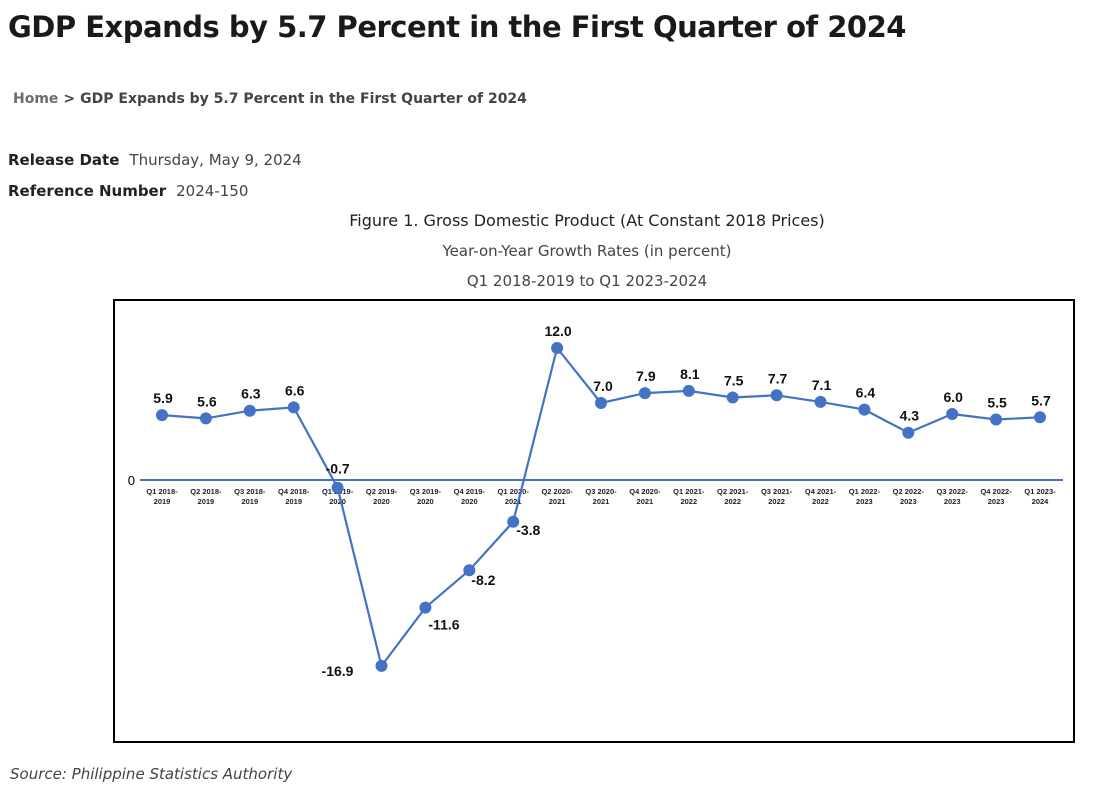  I want to click on data-label: -0.7, so click(338, 469).